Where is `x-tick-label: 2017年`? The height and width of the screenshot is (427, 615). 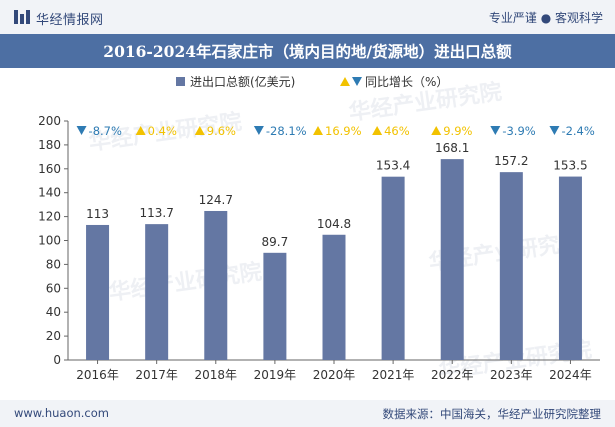
x-tick-label: 2017年 is located at coordinates (156, 375).